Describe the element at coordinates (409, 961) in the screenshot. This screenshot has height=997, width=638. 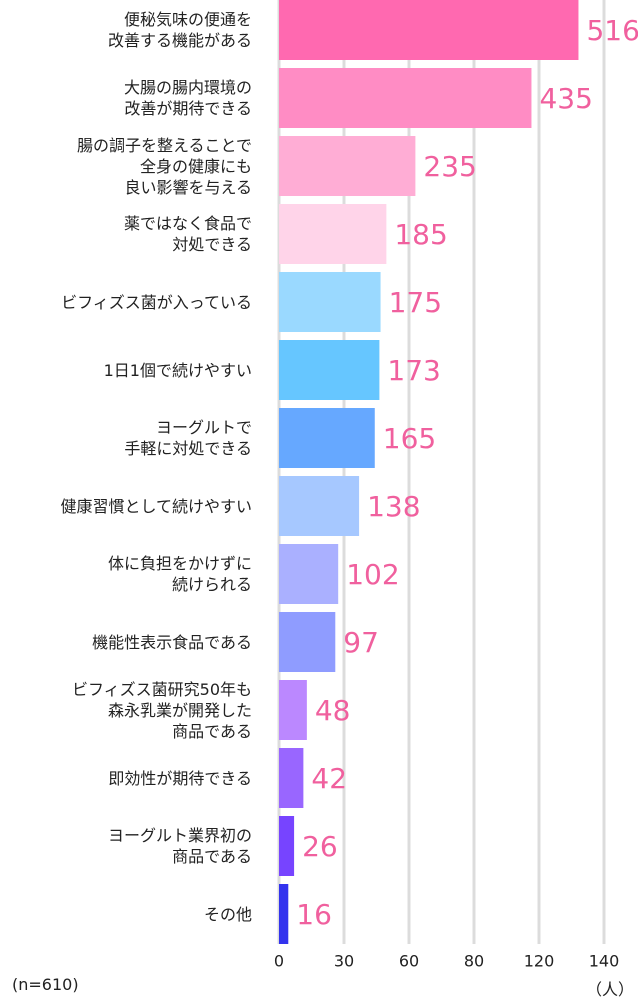
I see `x-tick-label: 60` at that location.